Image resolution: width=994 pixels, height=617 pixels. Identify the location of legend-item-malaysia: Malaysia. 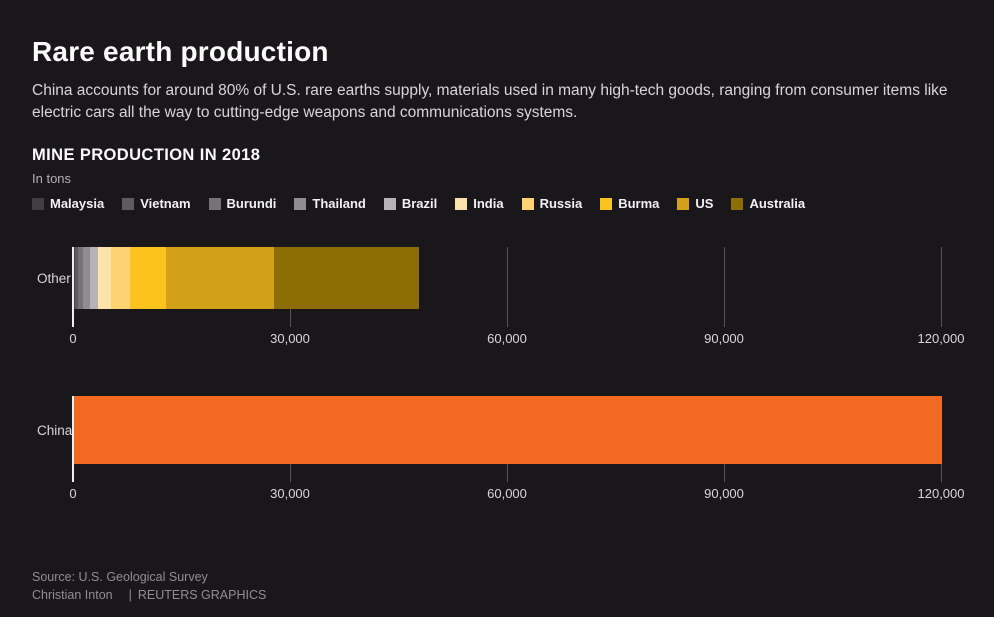
(68, 203).